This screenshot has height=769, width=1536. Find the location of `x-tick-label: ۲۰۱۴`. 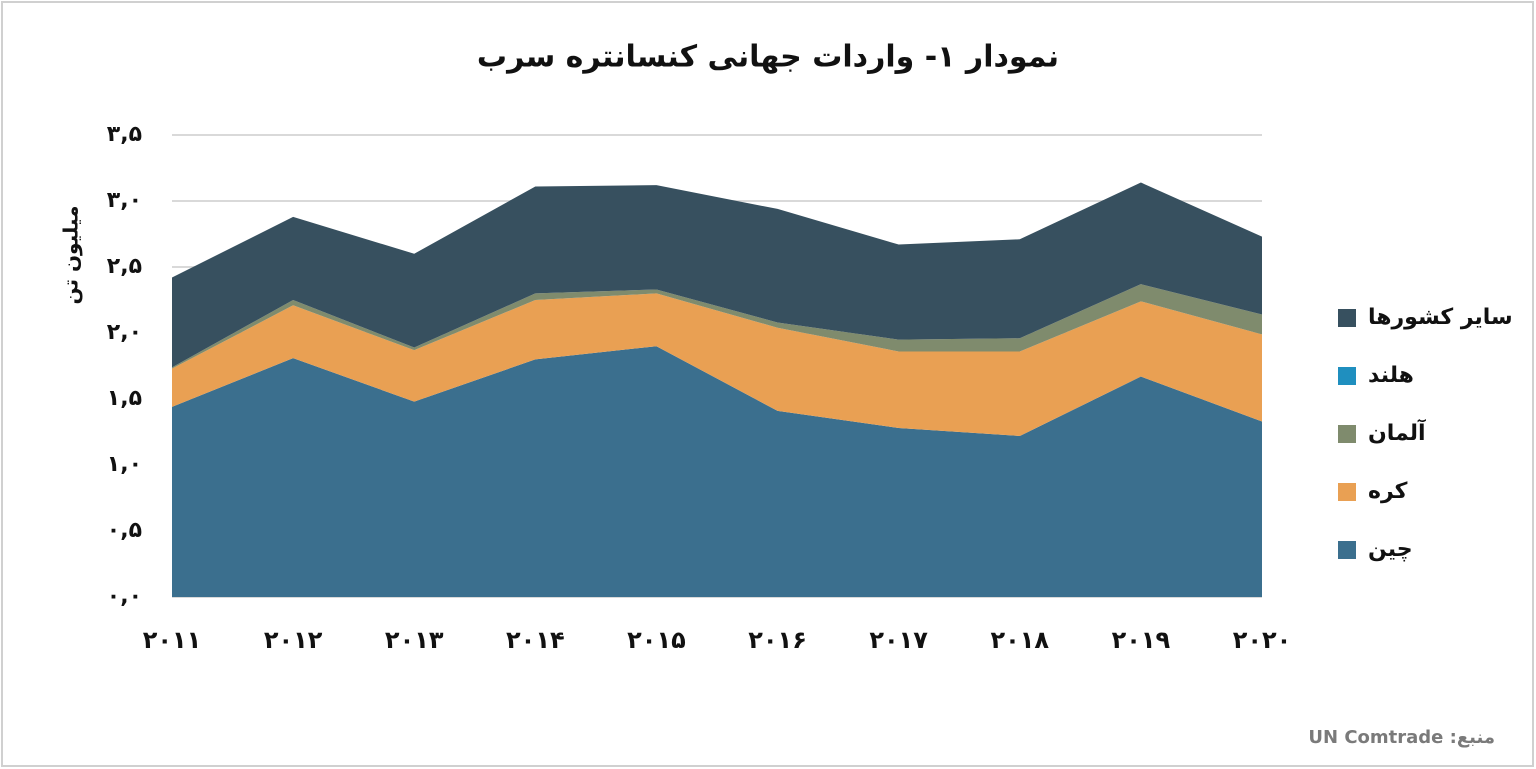

x-tick-label: ۲۰۱۴ is located at coordinates (535, 640).